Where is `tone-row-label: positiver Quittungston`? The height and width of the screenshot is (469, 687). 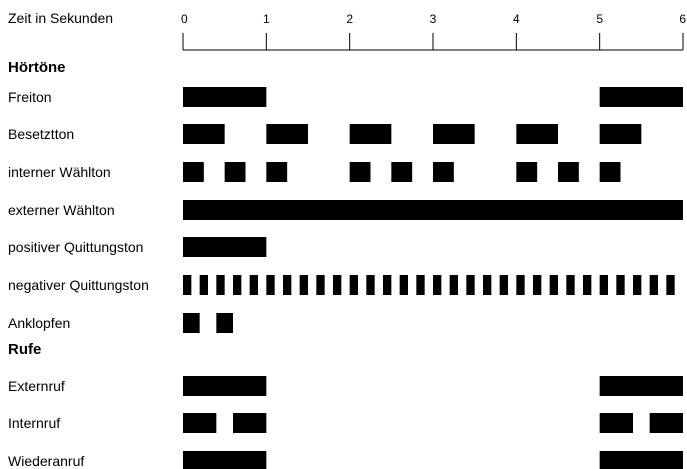
tone-row-label: positiver Quittungston is located at coordinates (75, 247).